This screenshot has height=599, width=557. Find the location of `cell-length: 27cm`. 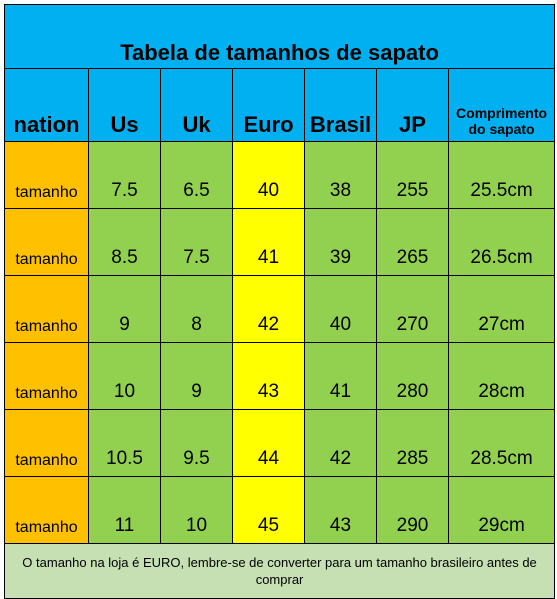

cell-length: 27cm is located at coordinates (501, 309).